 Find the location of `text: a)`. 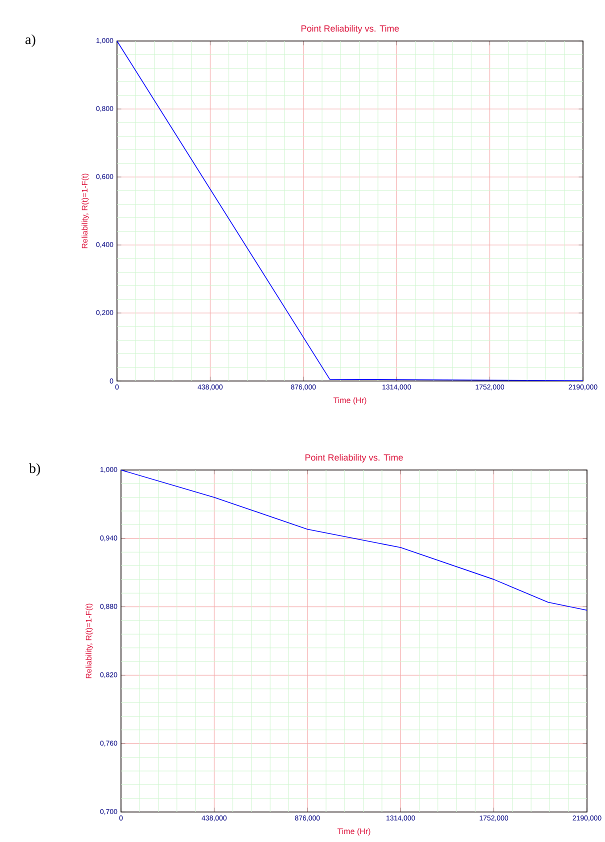

text: a) is located at coordinates (31, 41).